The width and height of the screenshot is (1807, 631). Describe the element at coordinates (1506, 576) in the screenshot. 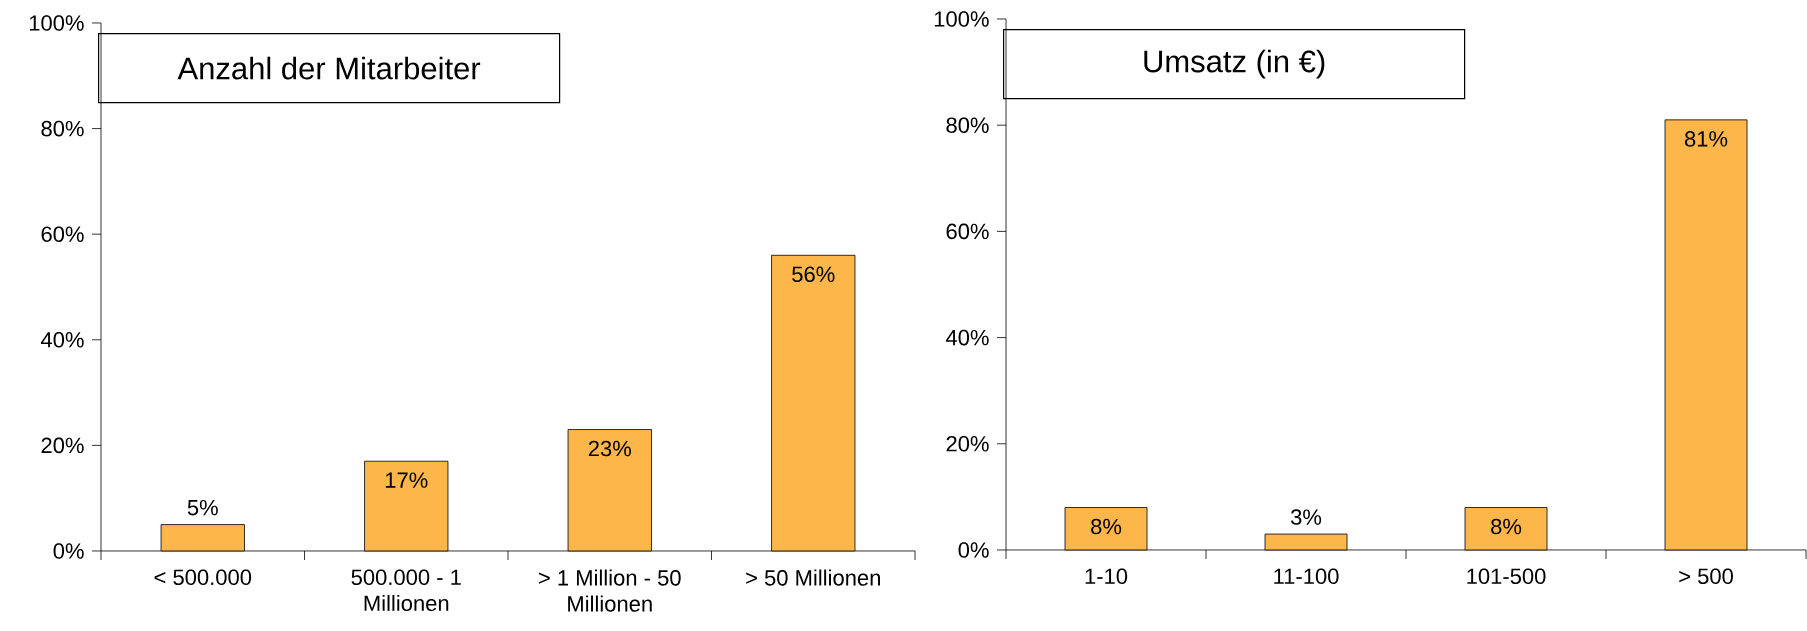

I see `x-tick-label: 101-500` at that location.